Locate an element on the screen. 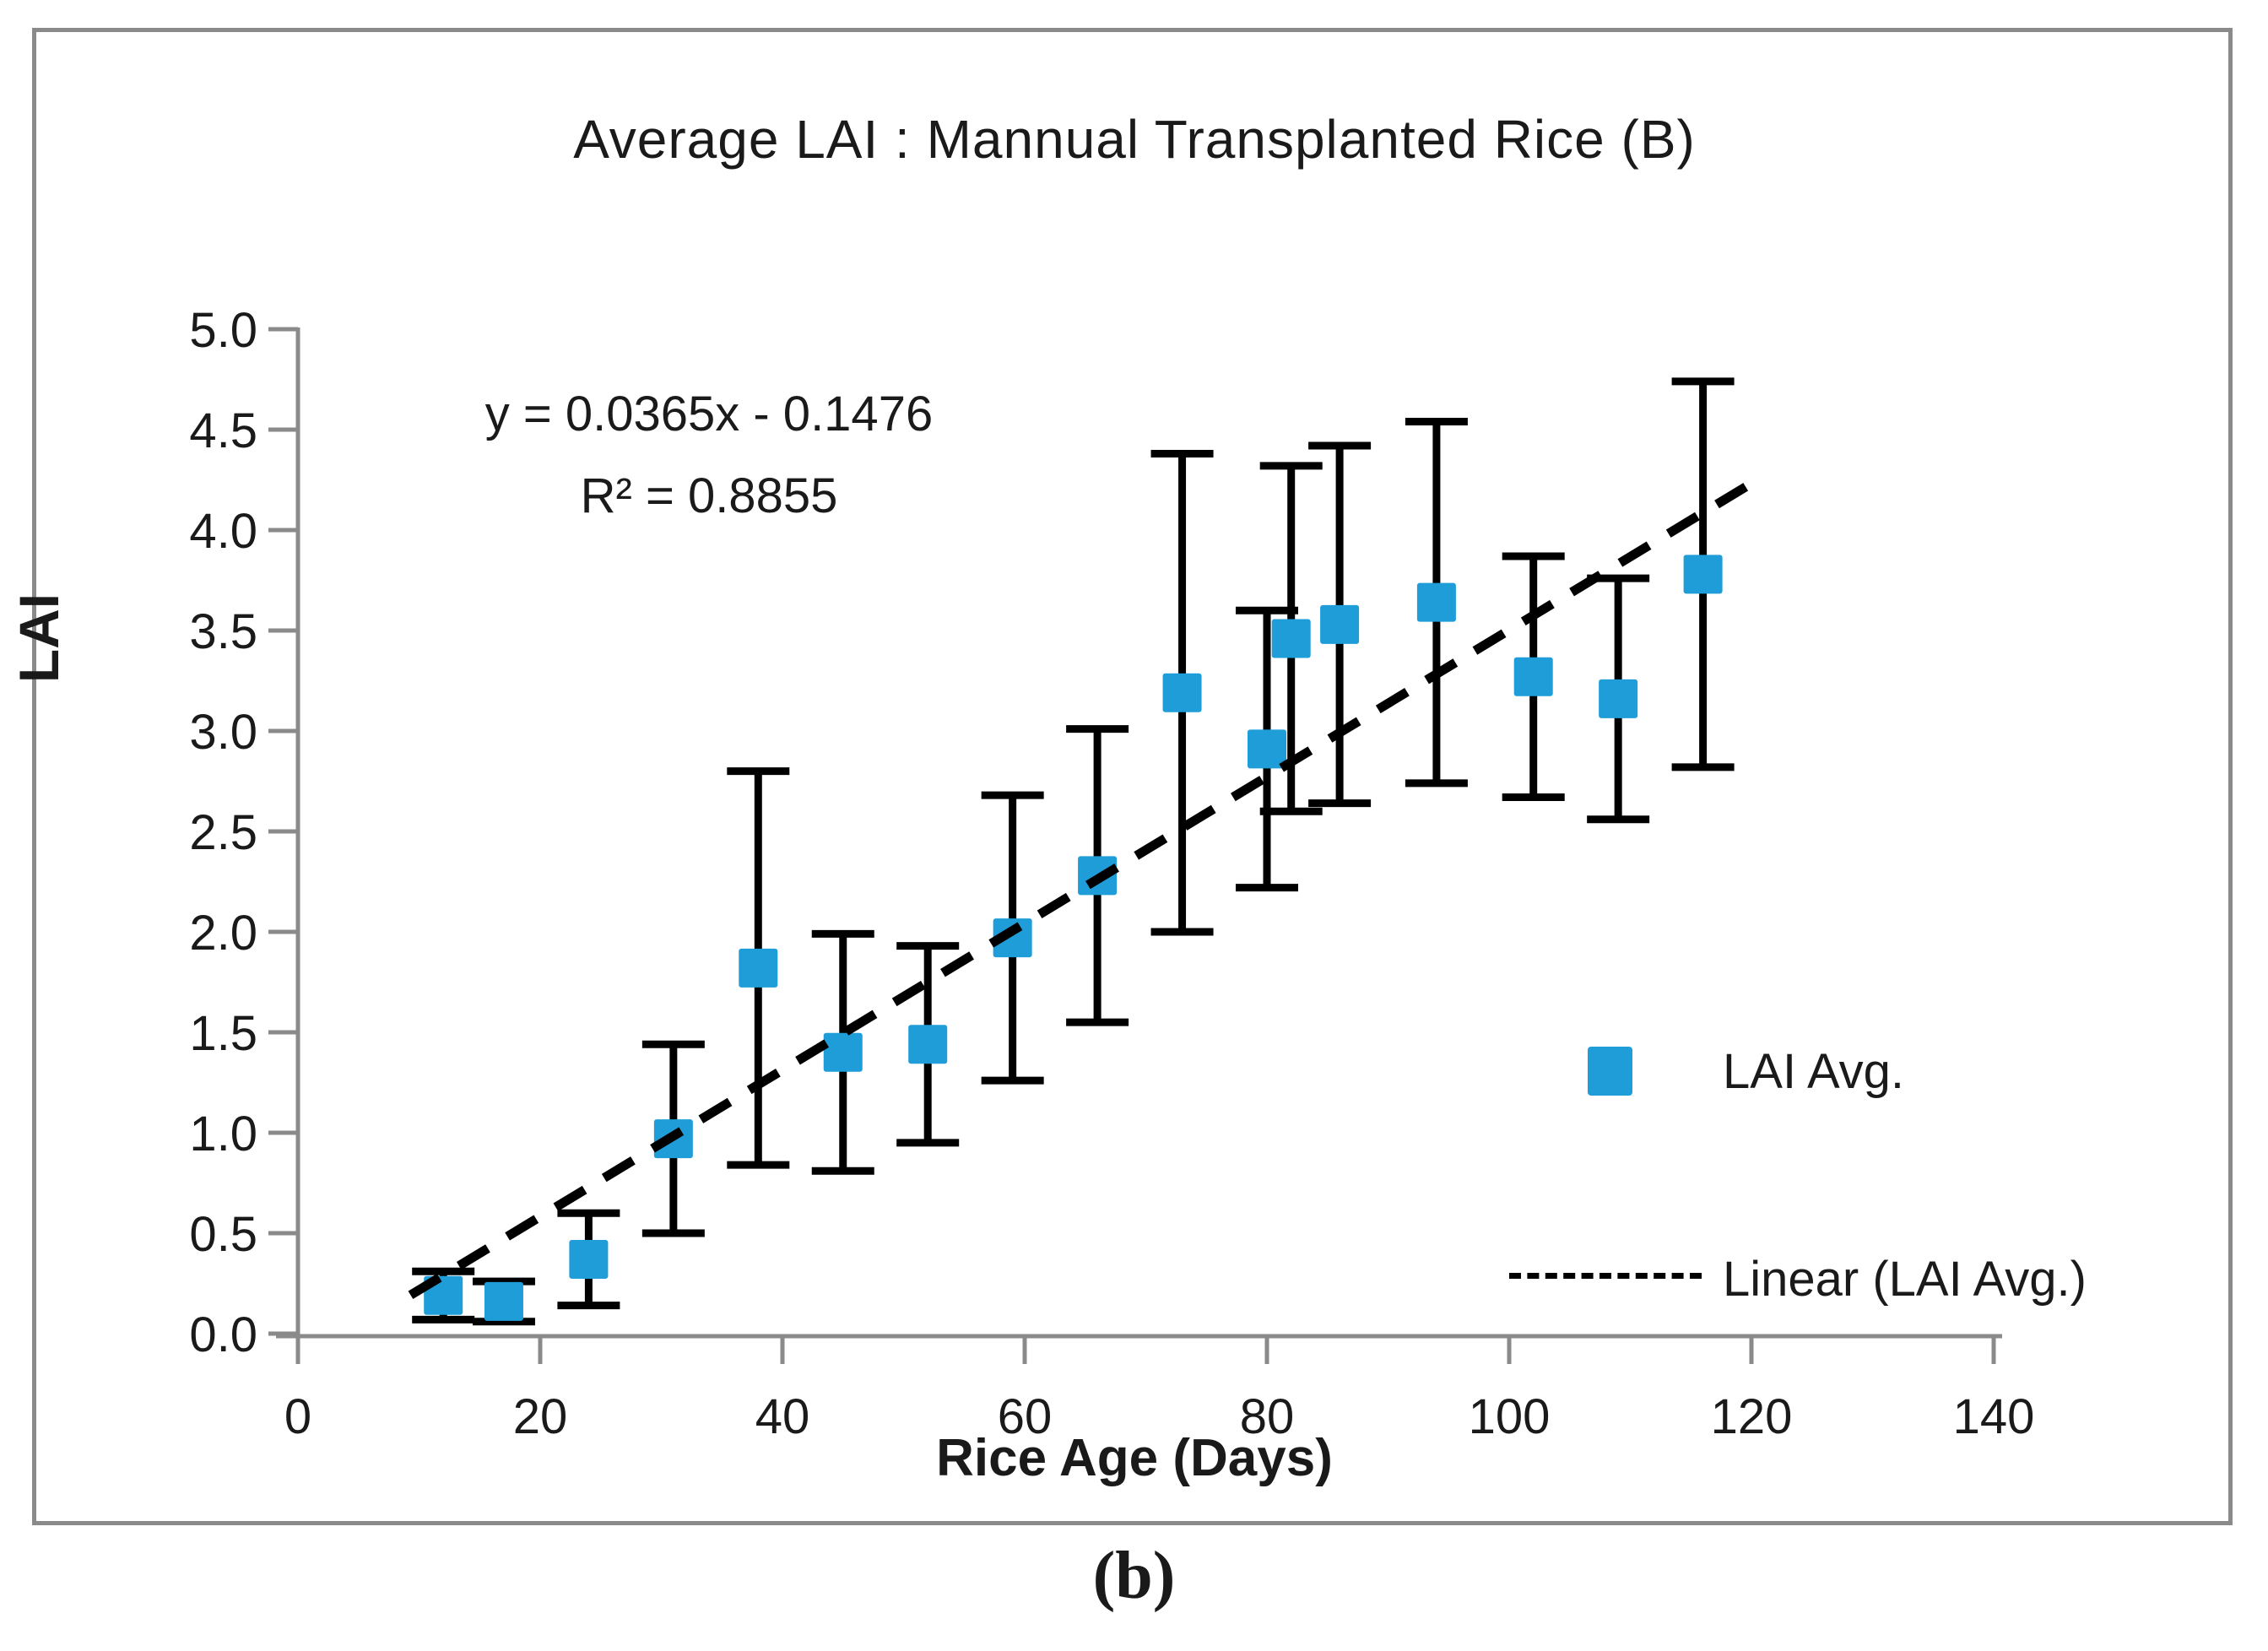  y-tick-label: 1.0 is located at coordinates (223, 1134).